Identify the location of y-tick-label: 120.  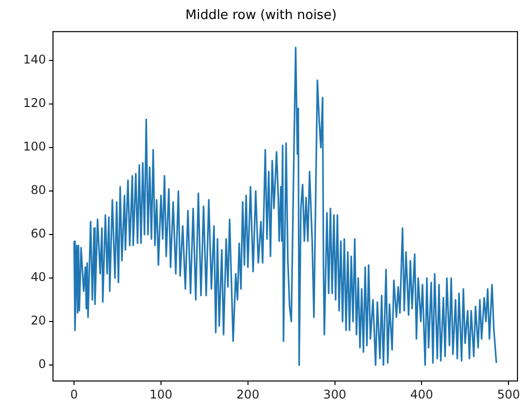
(34, 103).